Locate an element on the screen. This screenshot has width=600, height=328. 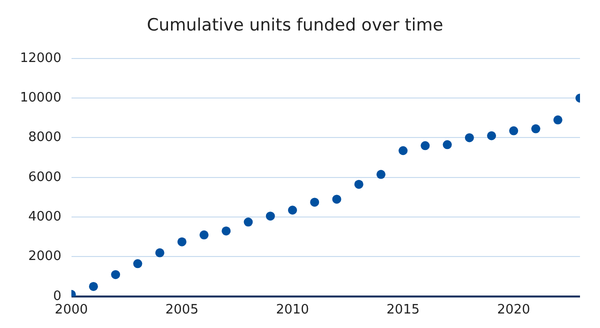
x-tick-label: 2000 is located at coordinates (71, 310).